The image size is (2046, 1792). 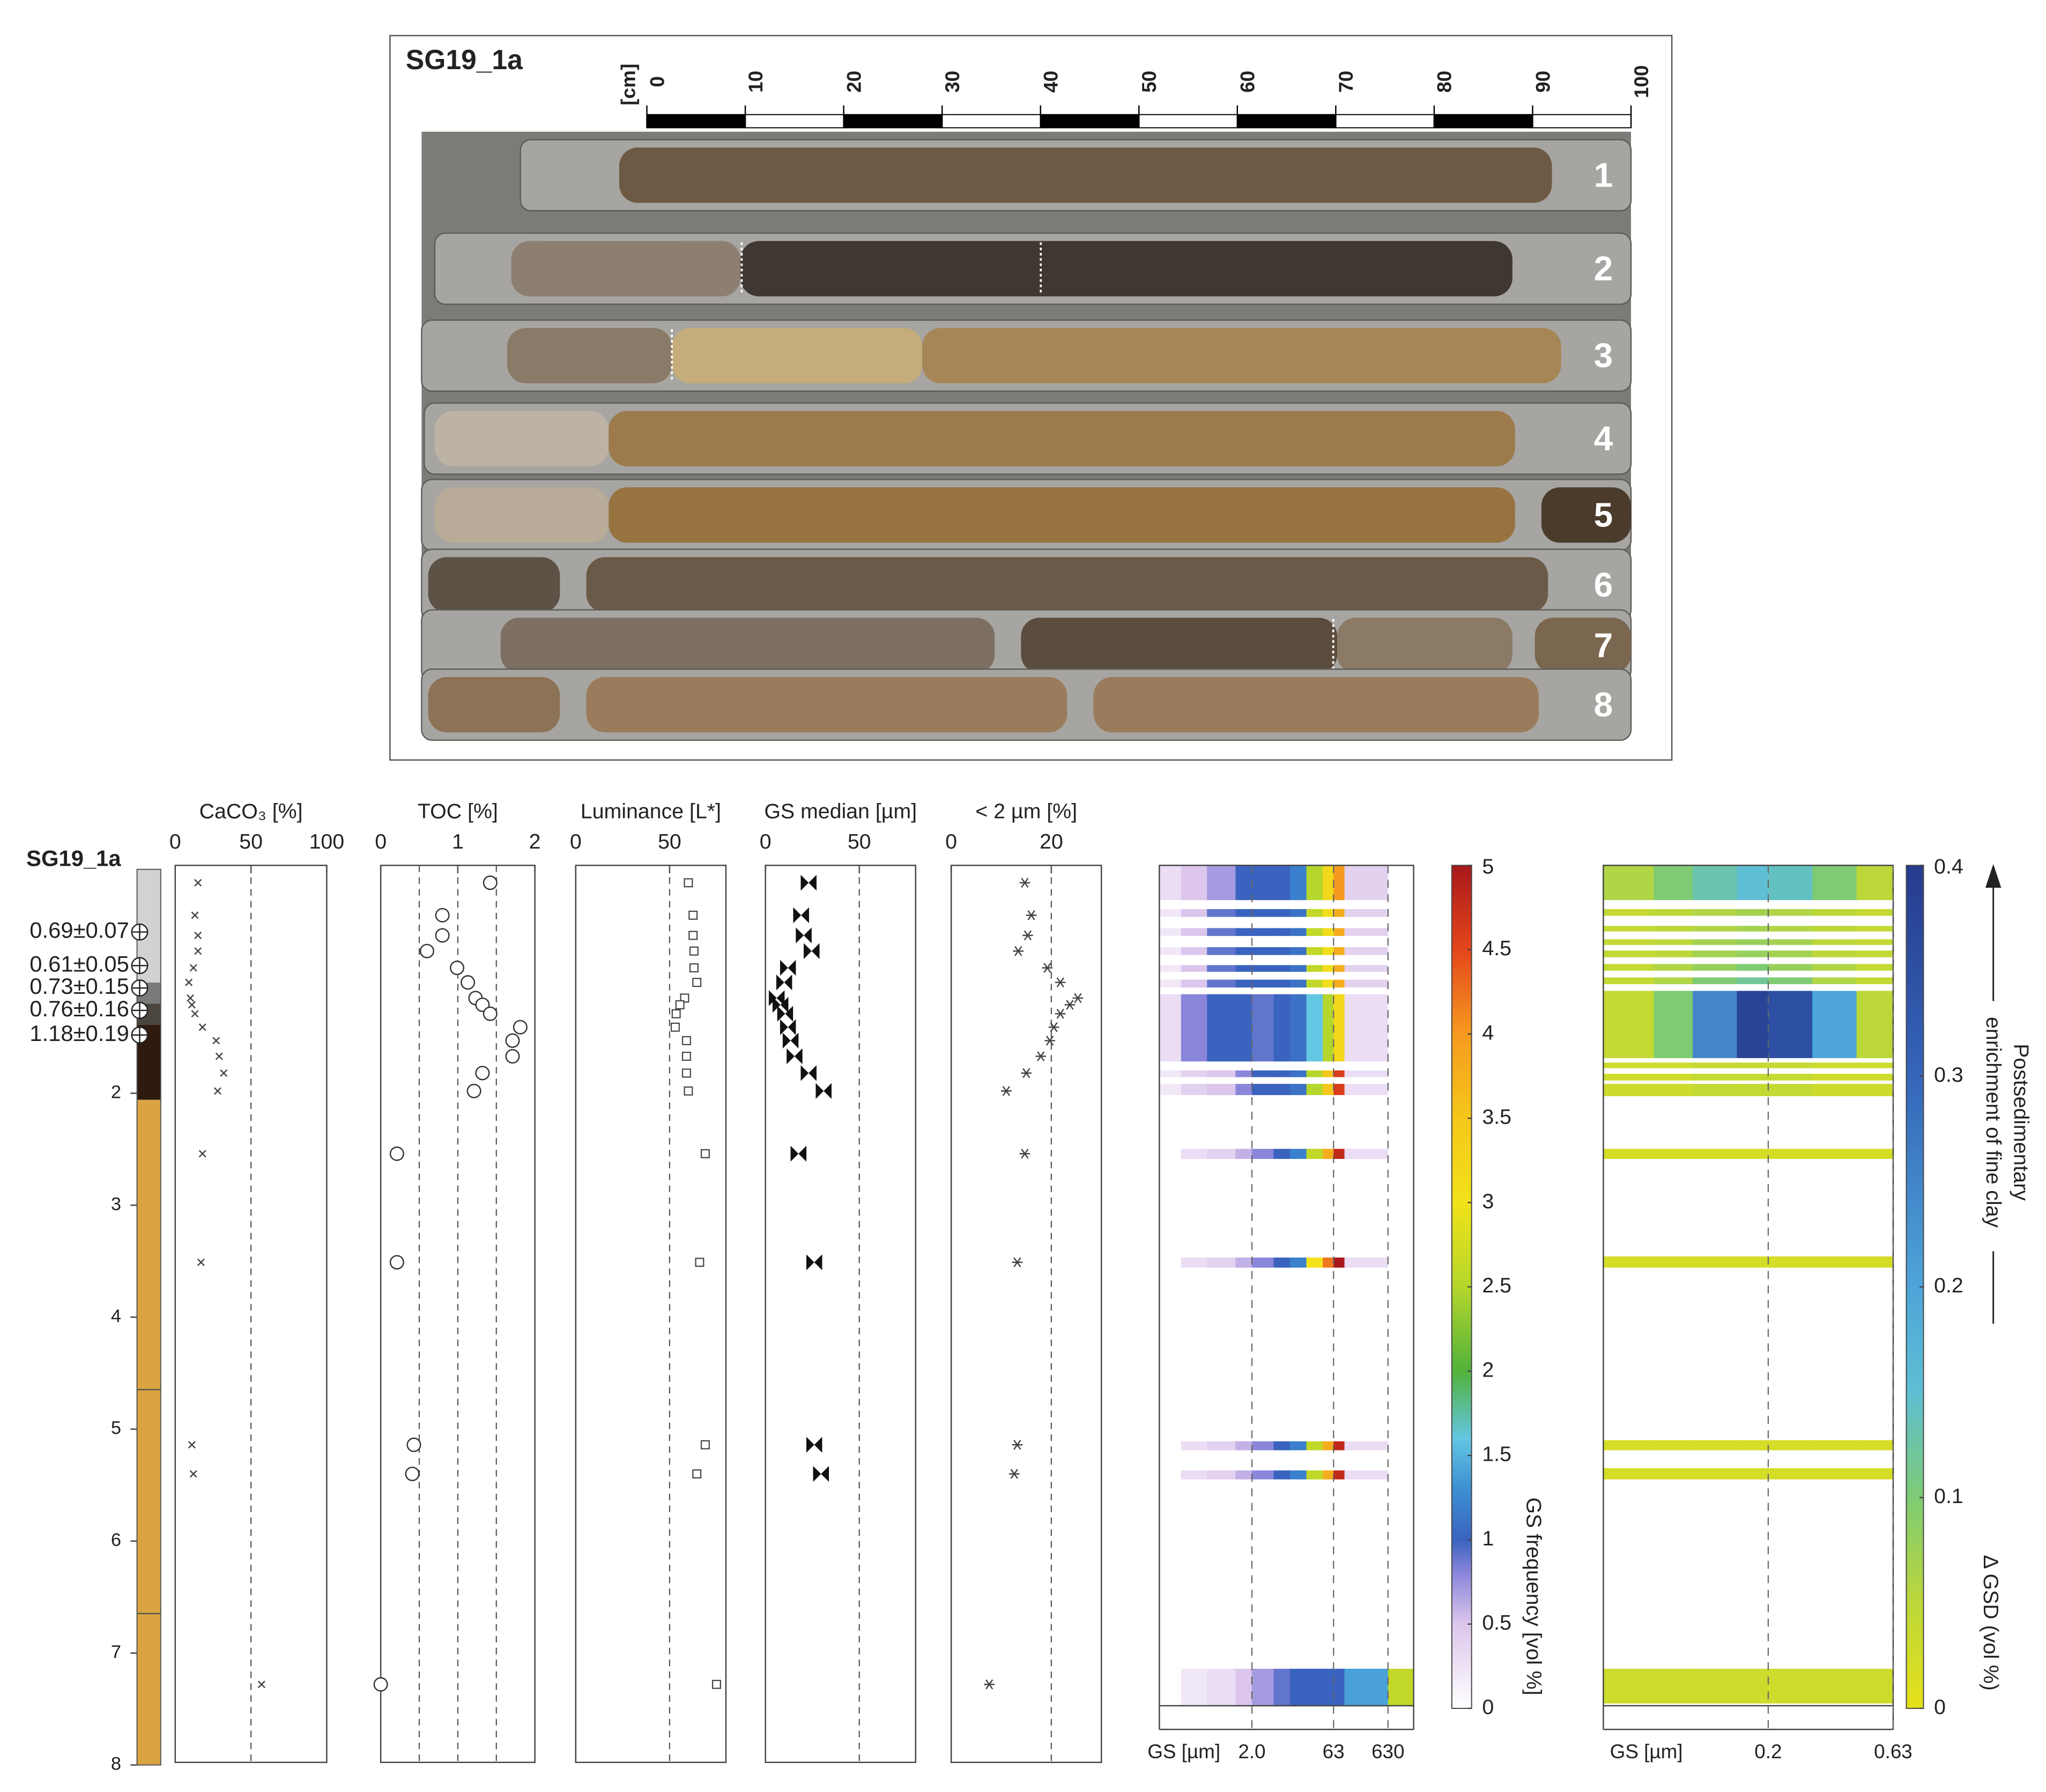 I want to click on colorbar-tick-label: 0.5, so click(x=1496, y=1622).